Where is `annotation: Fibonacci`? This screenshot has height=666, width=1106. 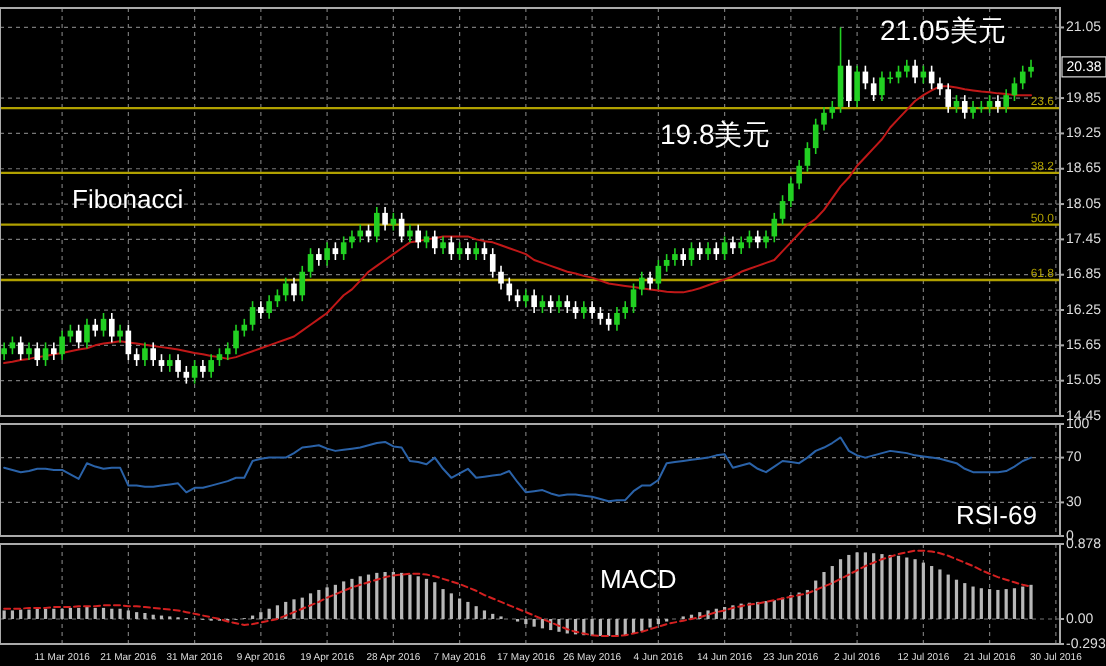
annotation: Fibonacci is located at coordinates (128, 199).